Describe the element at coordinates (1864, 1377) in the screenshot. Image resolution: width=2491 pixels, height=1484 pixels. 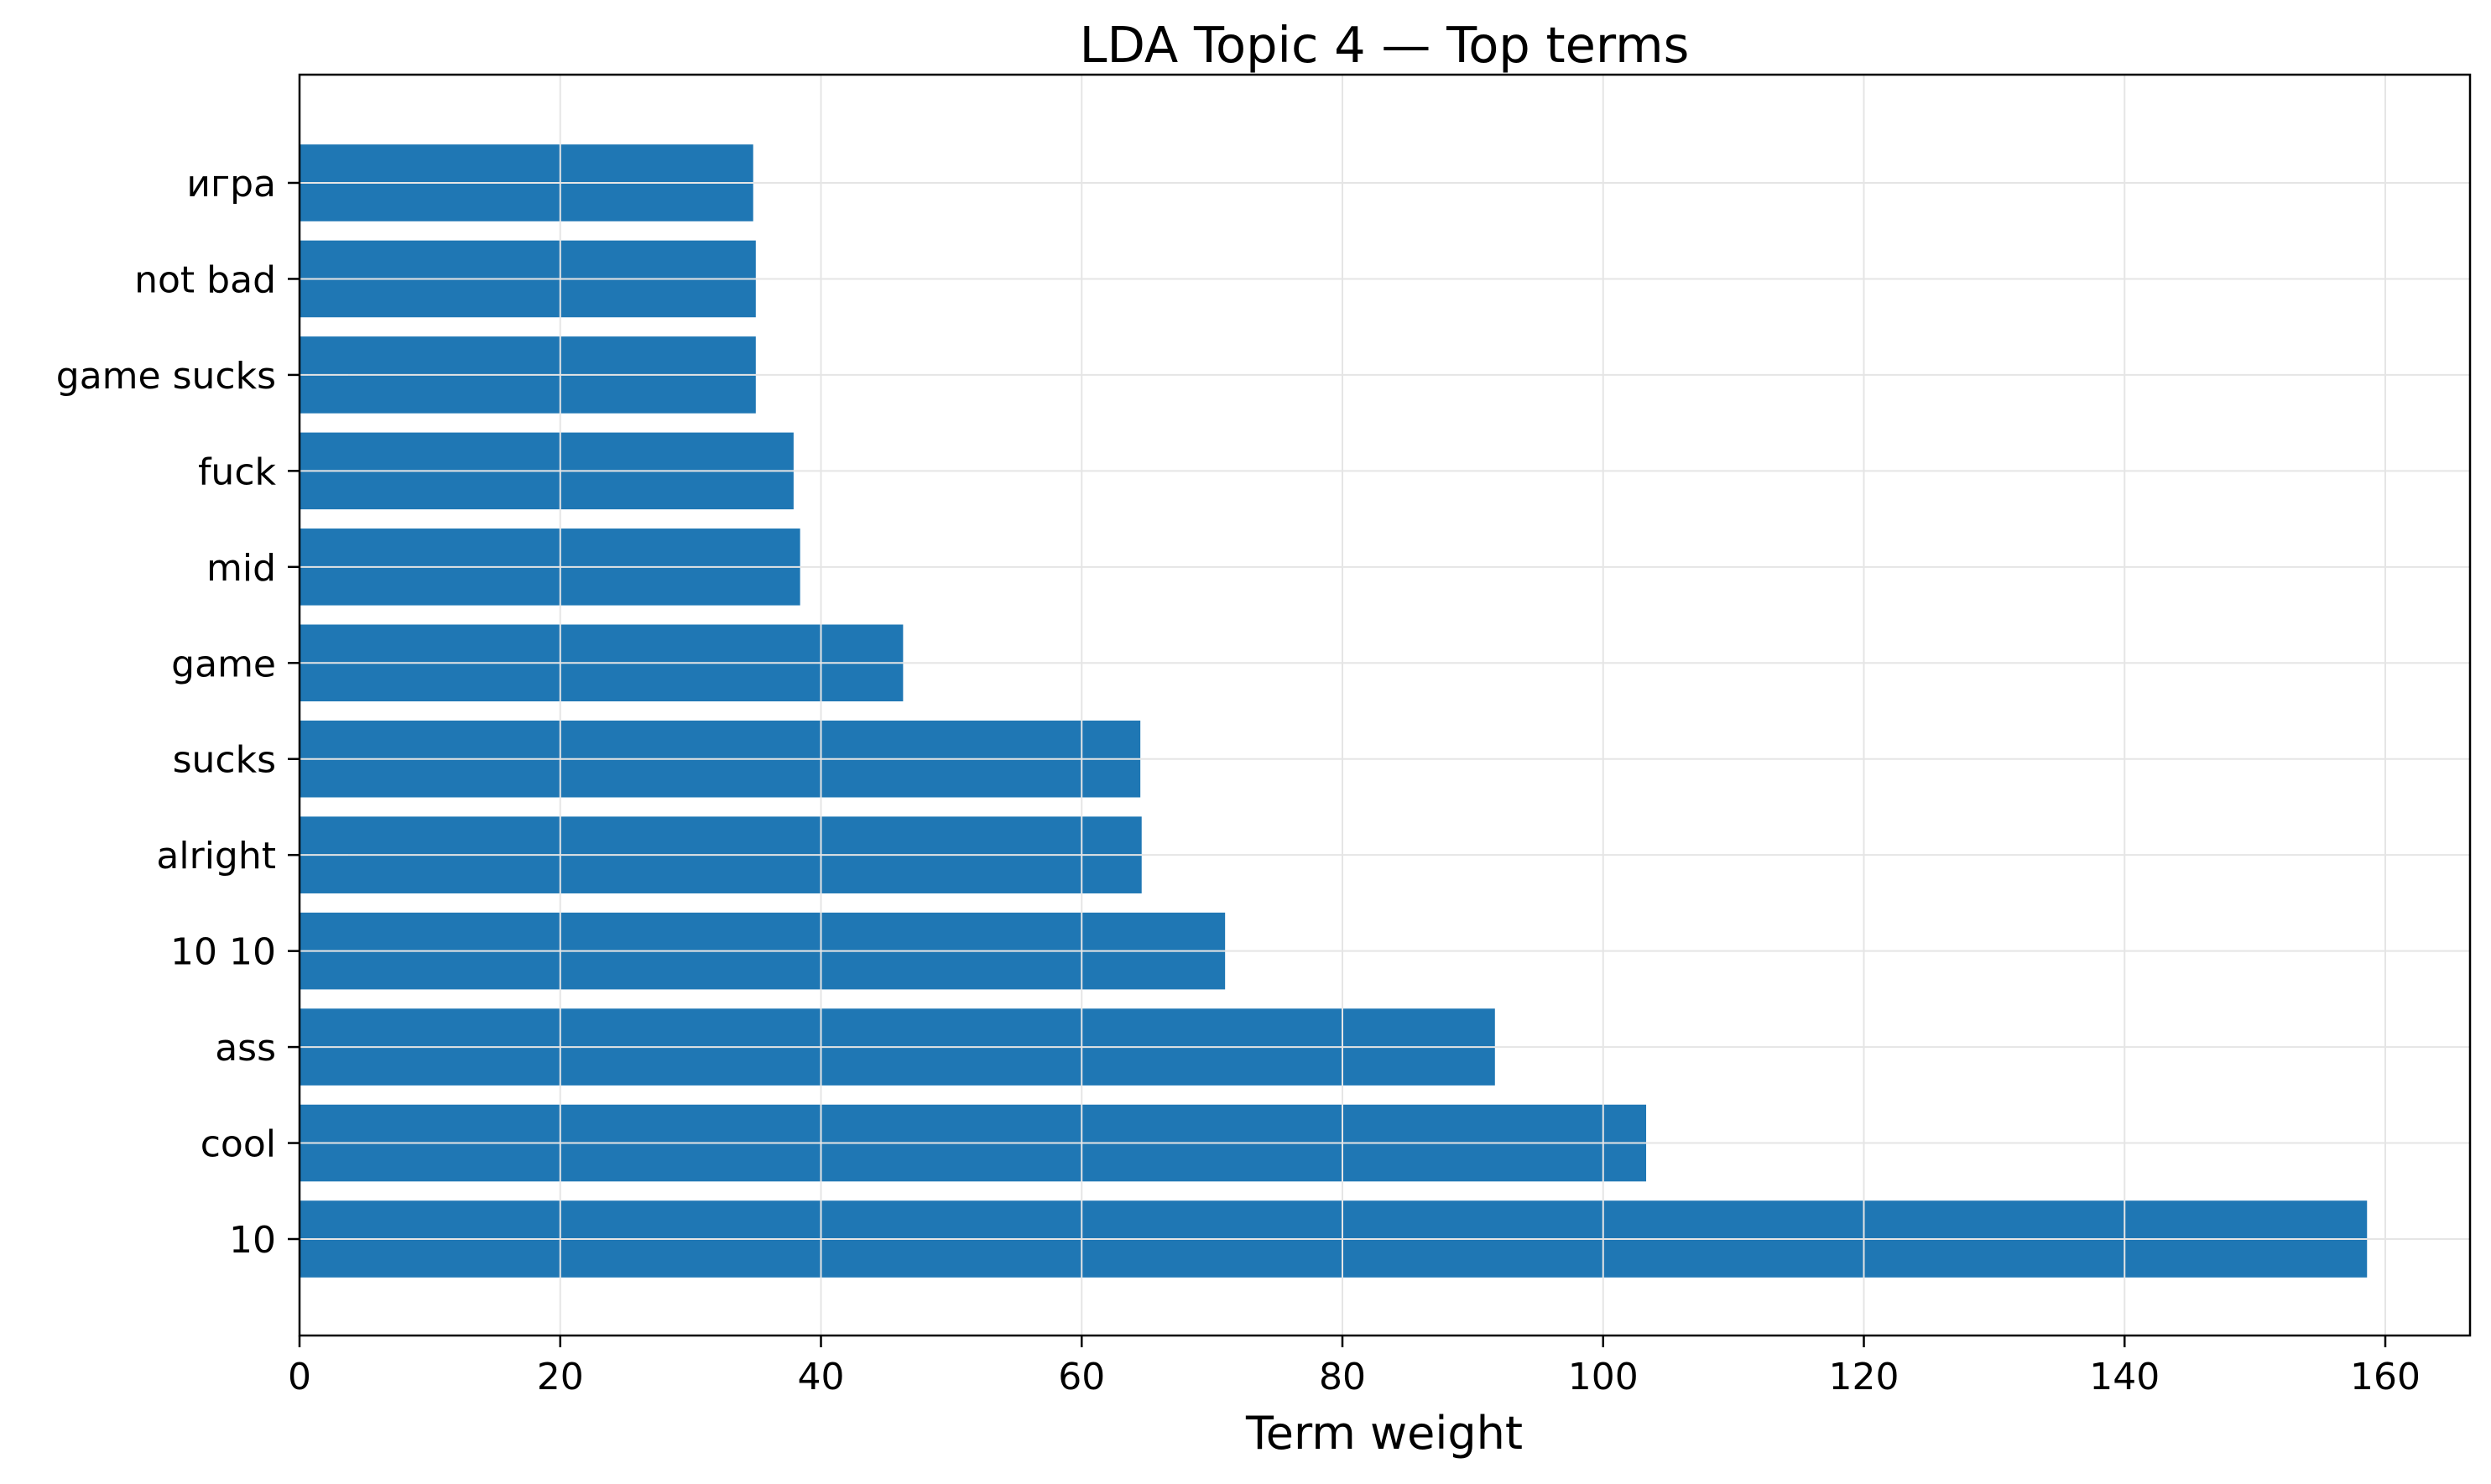
I see `x-tick-label: 120` at that location.